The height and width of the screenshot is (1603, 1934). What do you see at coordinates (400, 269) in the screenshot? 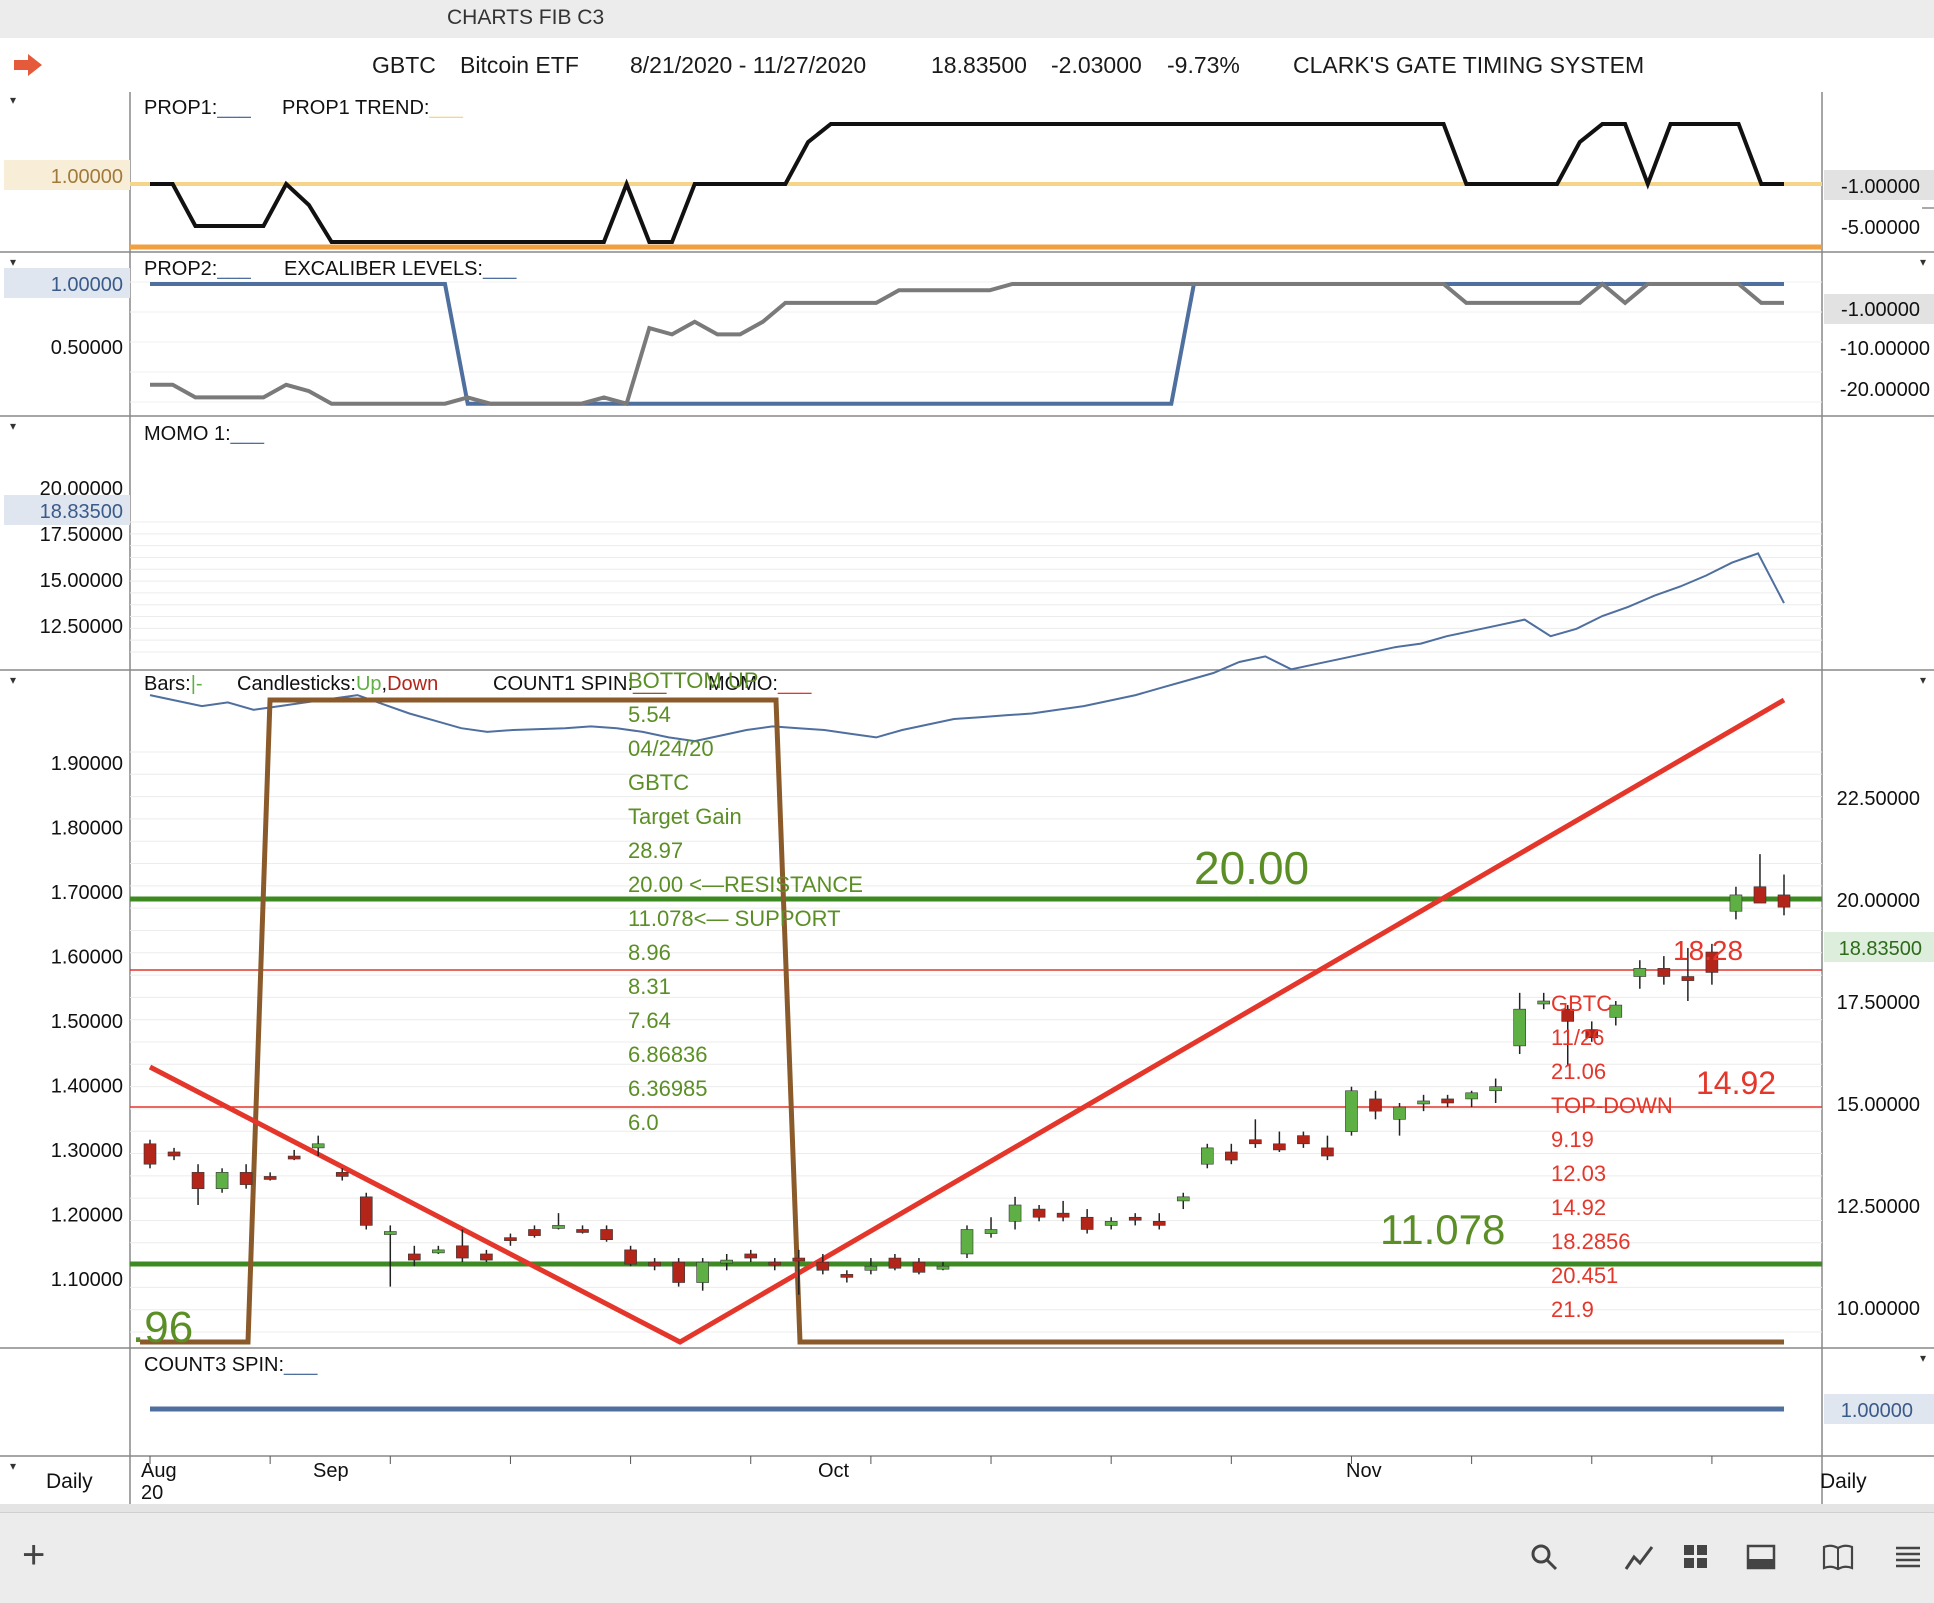
I see `svg-text: EXCALIBER LEVELS:___` at bounding box center [400, 269].